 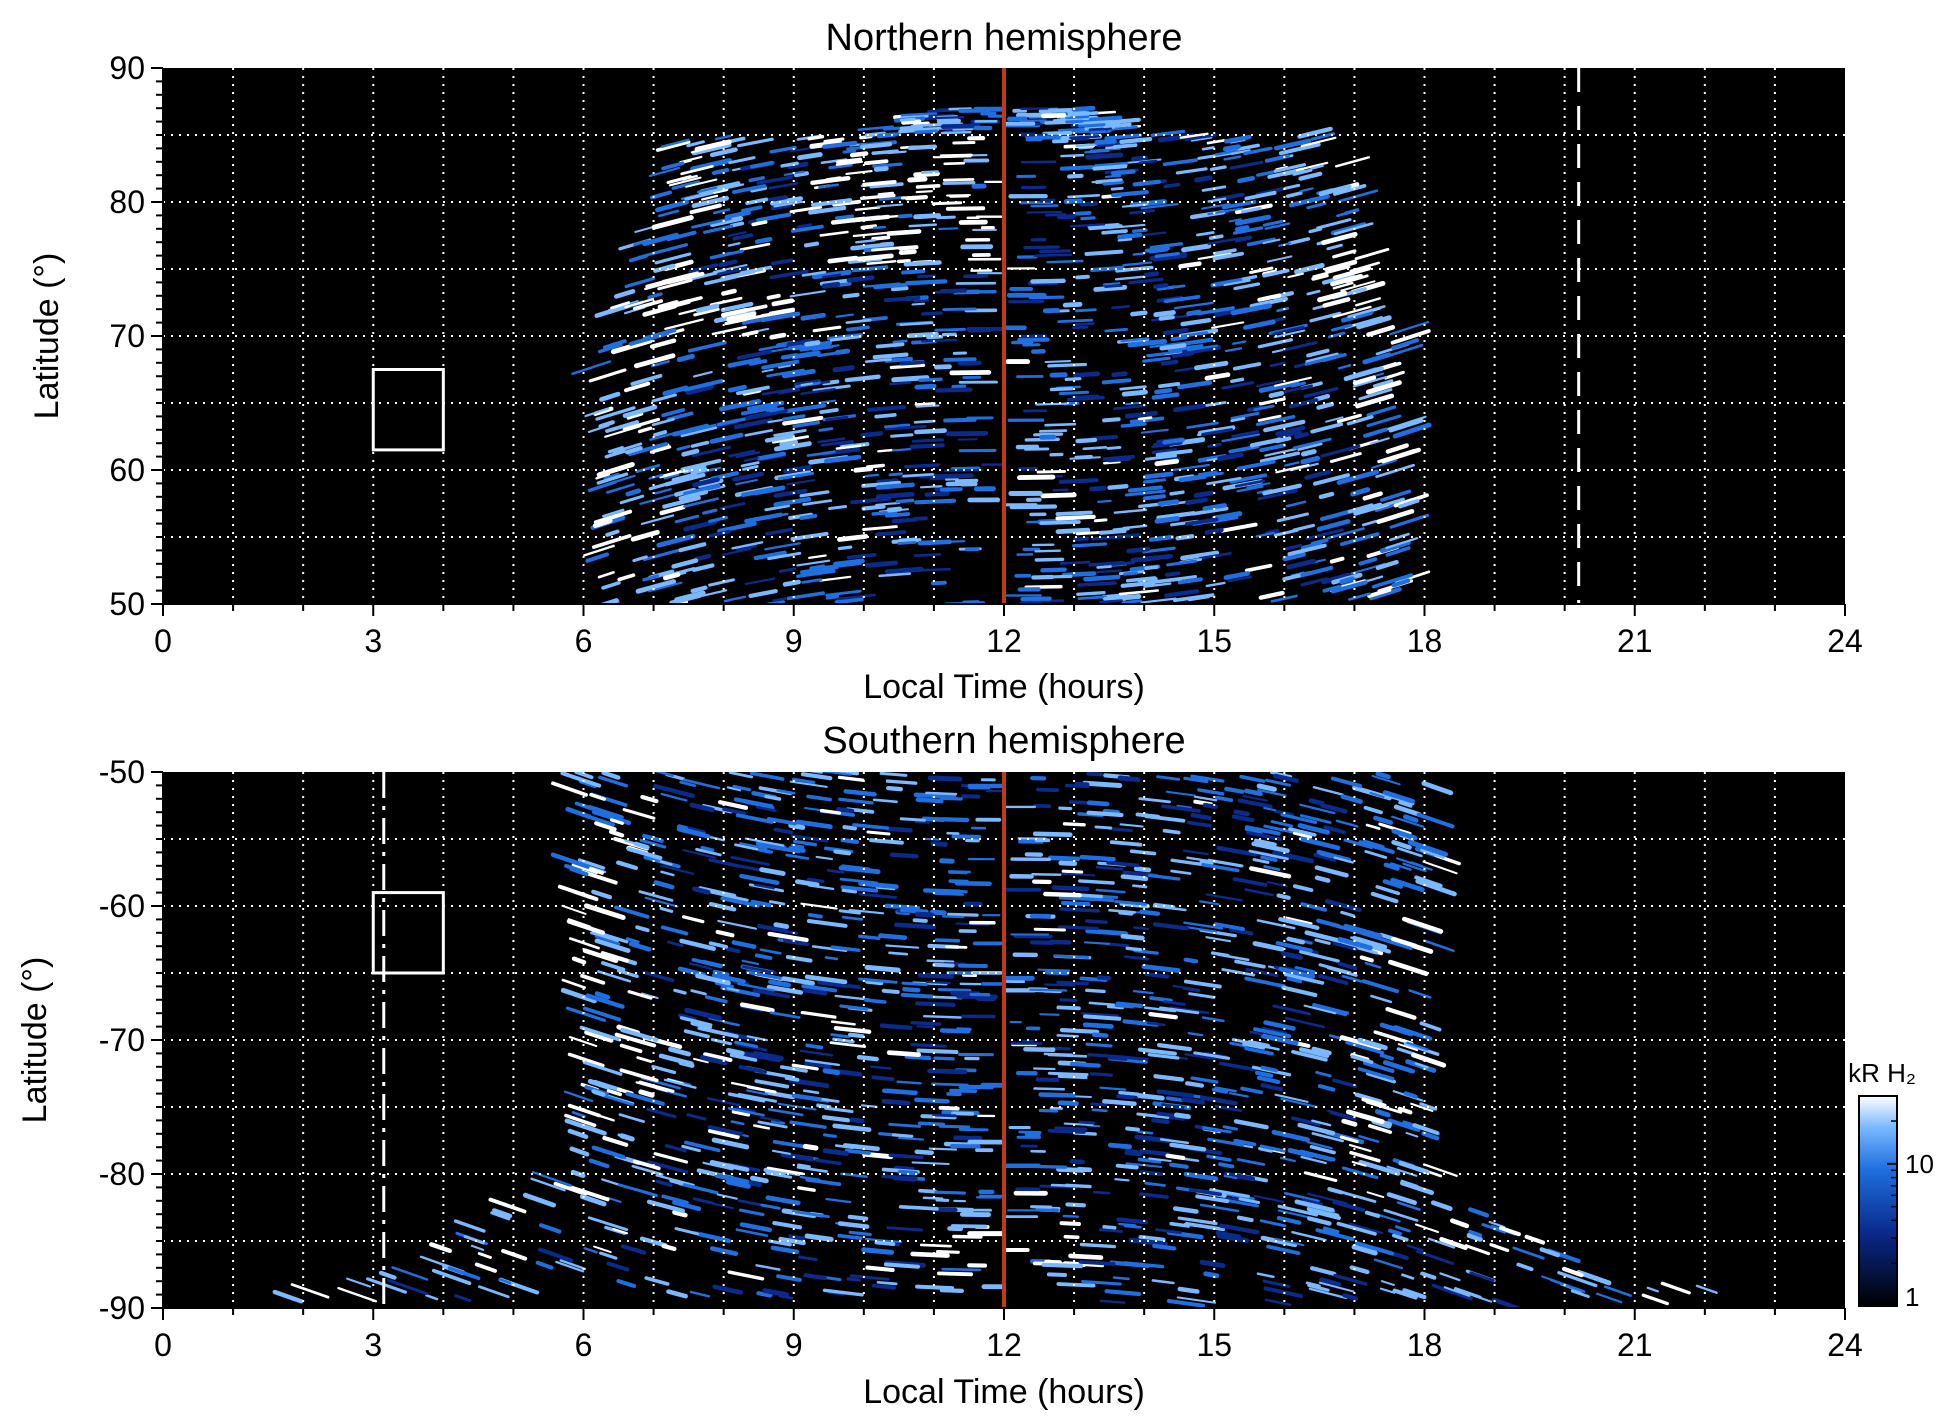 I want to click on x-tick-label: 12, so click(x=1004, y=1345).